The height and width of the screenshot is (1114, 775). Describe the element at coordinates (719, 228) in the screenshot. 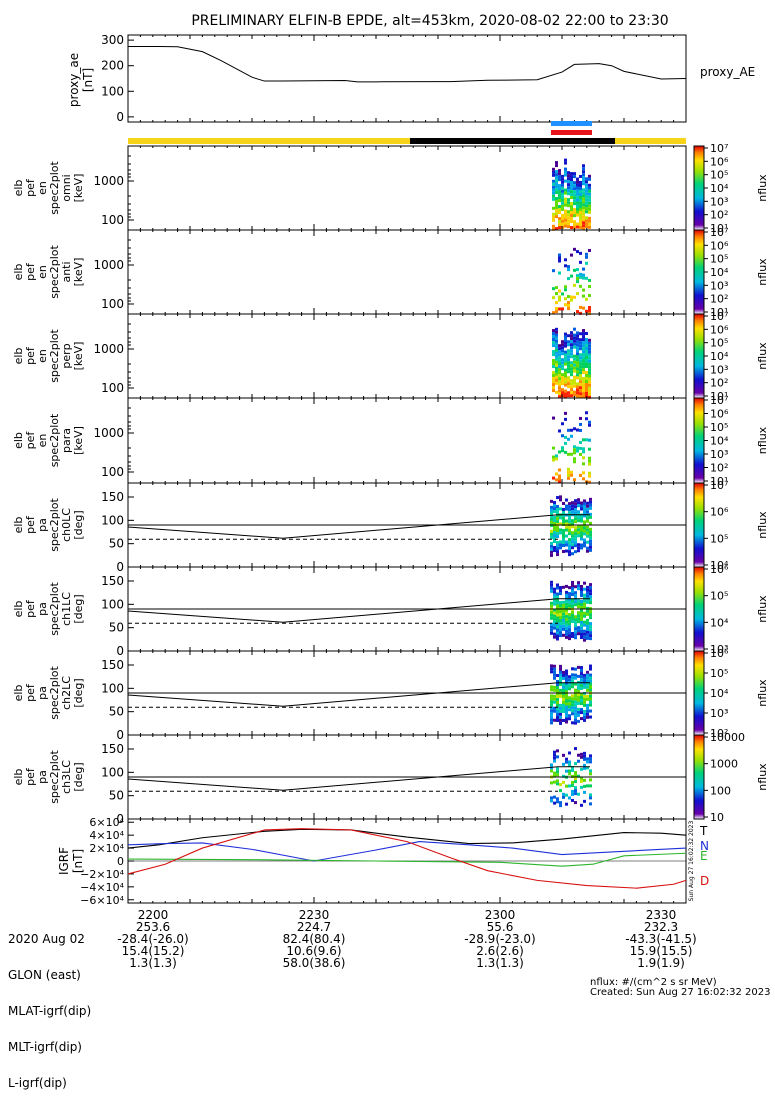

I see `colorbar-tick-label: 10¹` at that location.